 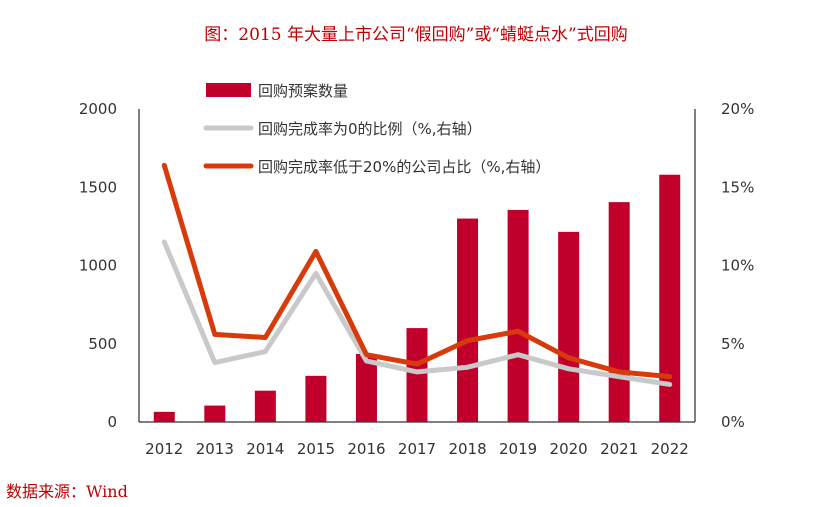 I want to click on right-tick-label: 20%, so click(x=737, y=109).